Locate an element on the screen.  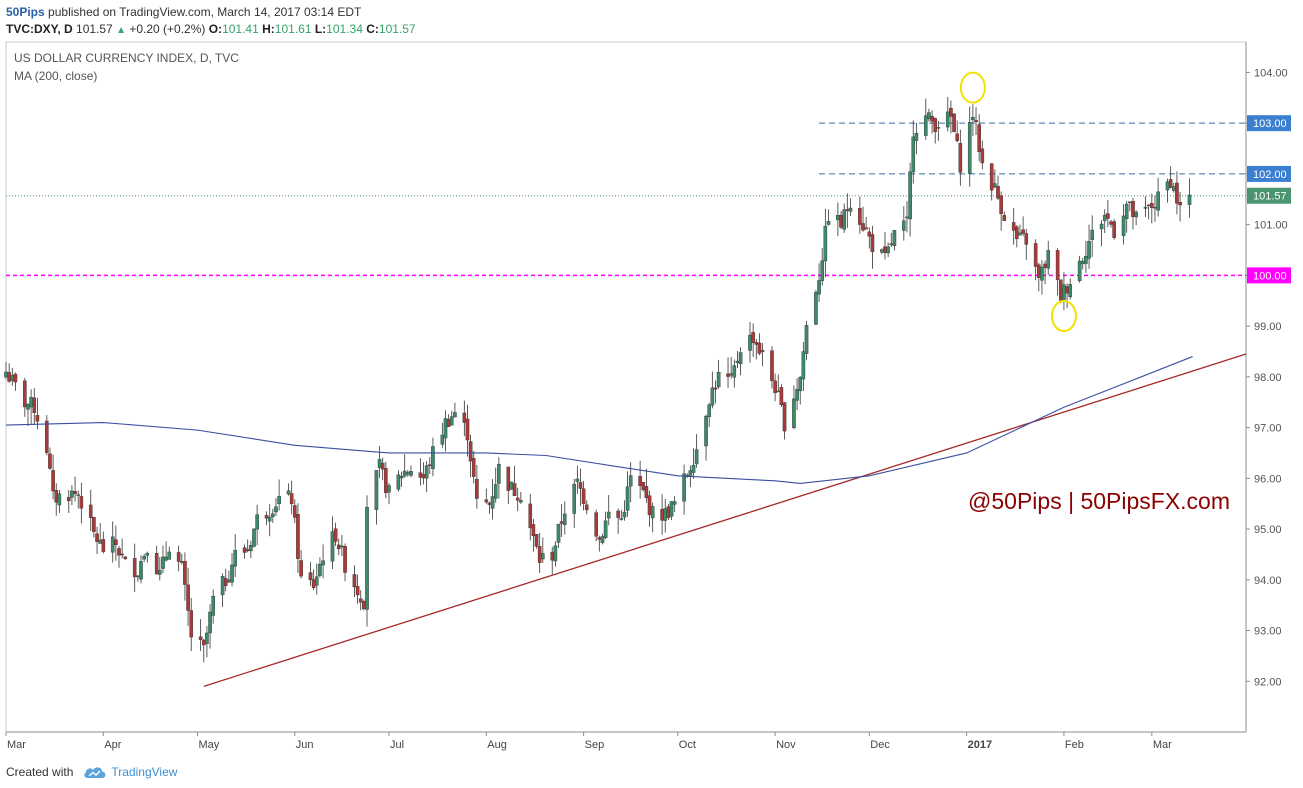
x-tick-label: Feb is located at coordinates (1074, 745).